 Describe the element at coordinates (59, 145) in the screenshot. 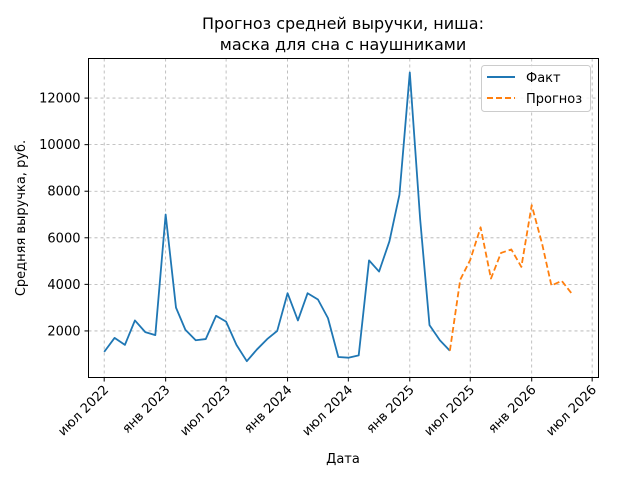

I see `y-tick-label: 10000` at that location.